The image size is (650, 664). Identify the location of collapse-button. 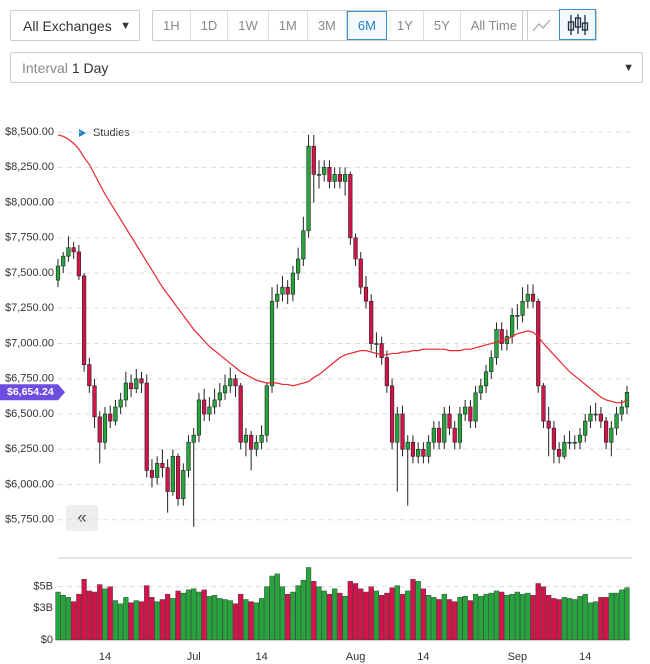
(82, 518).